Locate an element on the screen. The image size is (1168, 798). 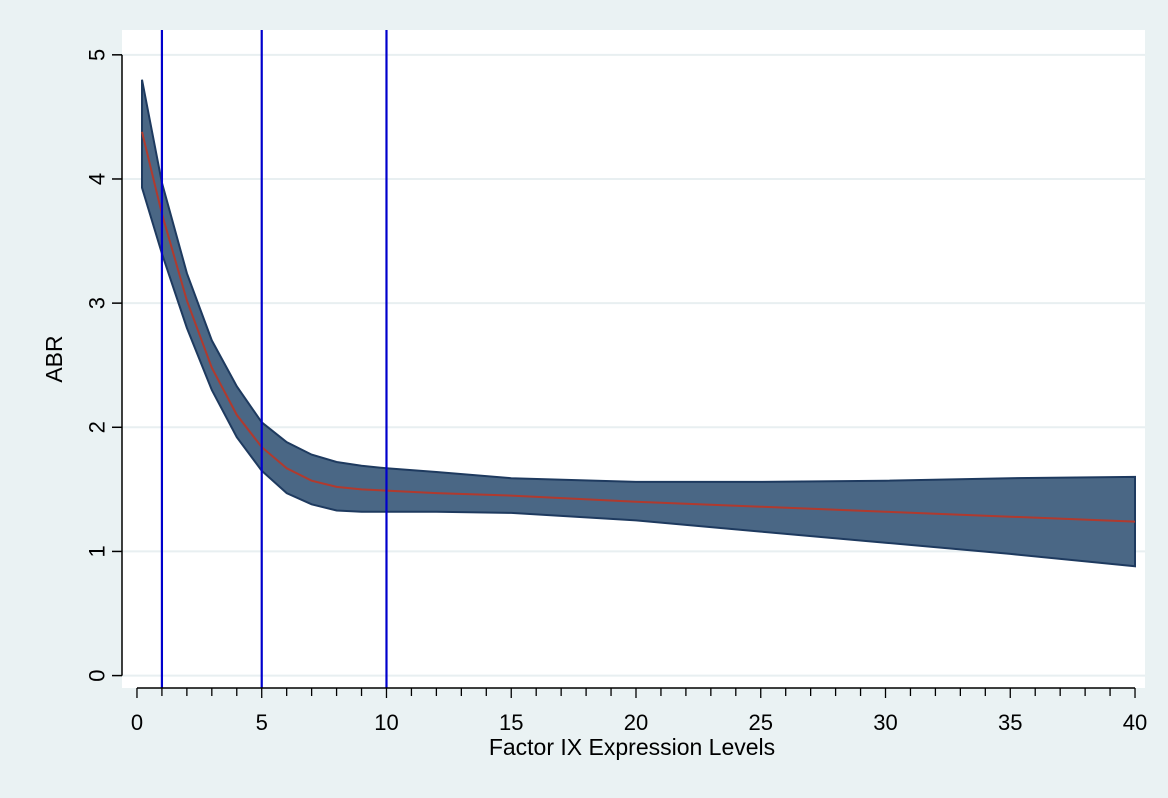
y-tick-label-1: 1 is located at coordinates (97, 551).